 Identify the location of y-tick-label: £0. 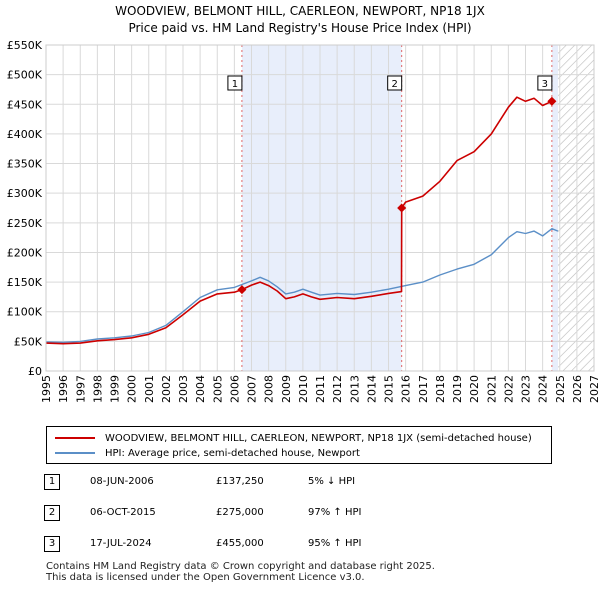
(35, 371).